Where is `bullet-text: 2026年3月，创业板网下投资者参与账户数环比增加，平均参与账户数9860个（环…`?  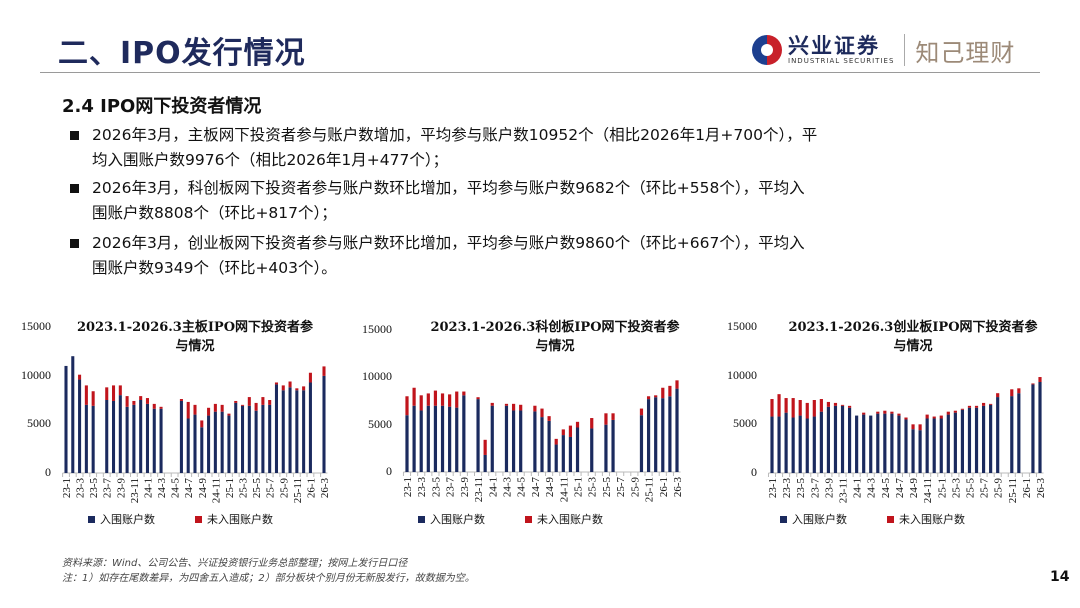 bullet-text: 2026年3月，创业板网下投资者参与账户数环比增加，平均参与账户数9860个（环… is located at coordinates (448, 243).